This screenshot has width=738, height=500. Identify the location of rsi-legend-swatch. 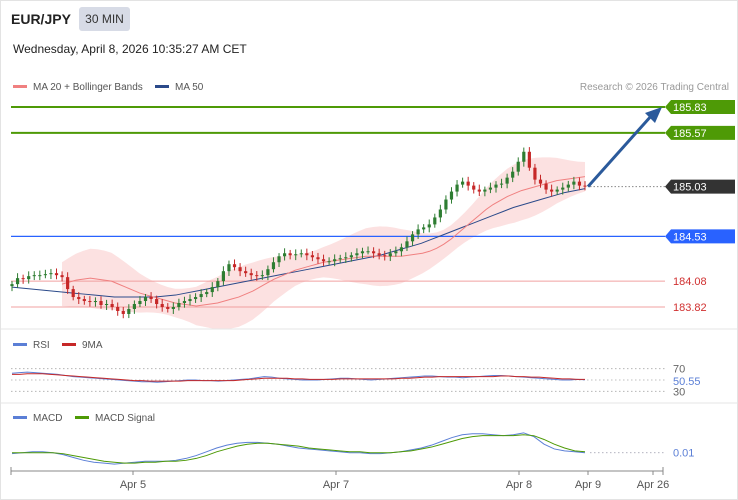
(20, 344).